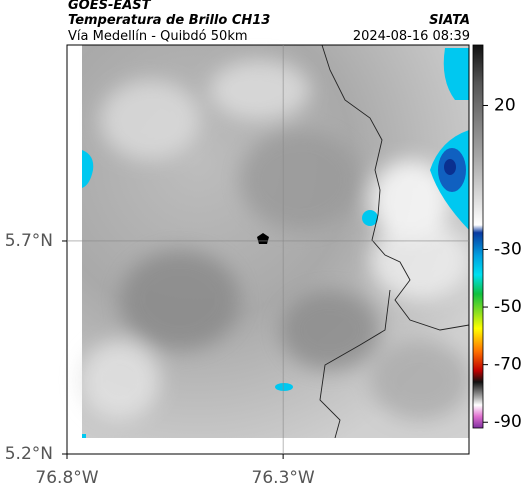 The width and height of the screenshot is (526, 491). Describe the element at coordinates (411, 36) in the screenshot. I see `timestamp: 2024-08-16 08:39` at that location.